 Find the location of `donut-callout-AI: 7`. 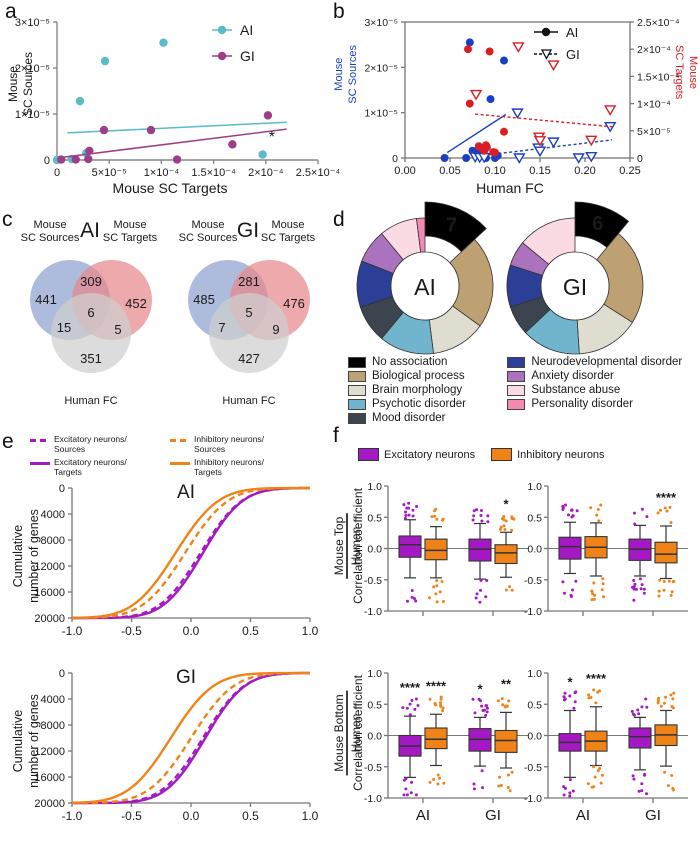

donut-callout-AI: 7 is located at coordinates (451, 226).